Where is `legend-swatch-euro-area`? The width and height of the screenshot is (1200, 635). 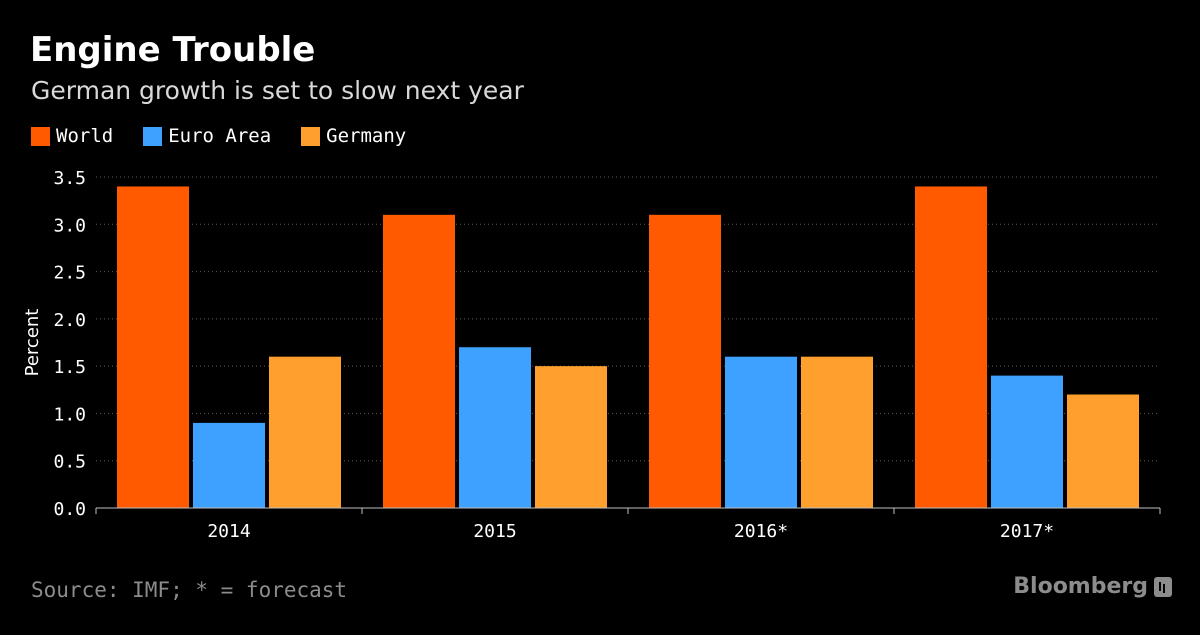
legend-swatch-euro-area is located at coordinates (153, 136).